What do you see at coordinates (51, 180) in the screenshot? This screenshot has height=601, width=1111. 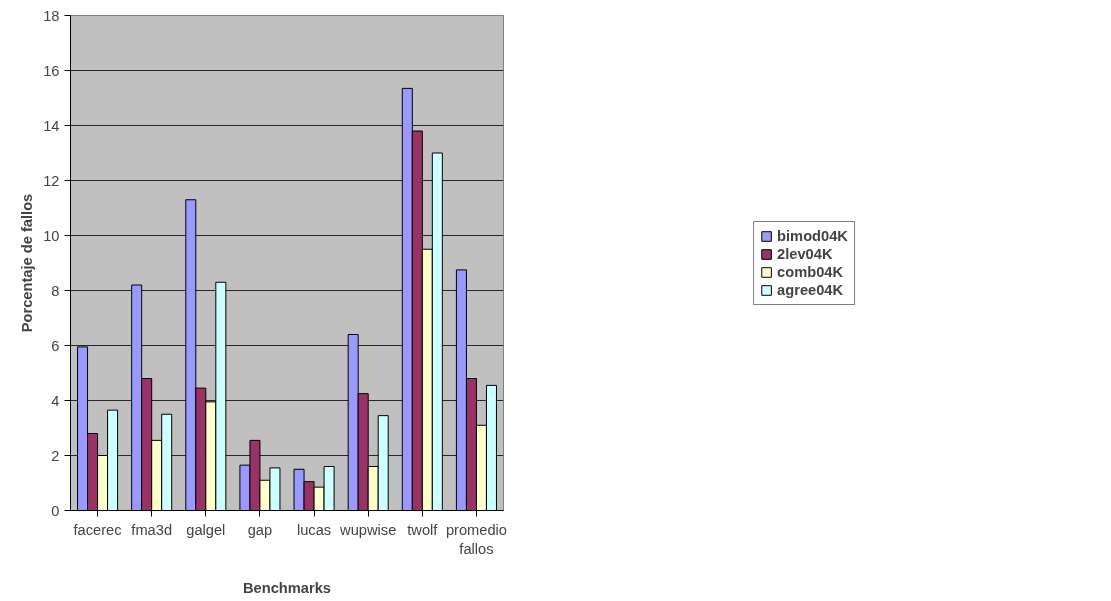 I see `y-tick-label: 12` at bounding box center [51, 180].